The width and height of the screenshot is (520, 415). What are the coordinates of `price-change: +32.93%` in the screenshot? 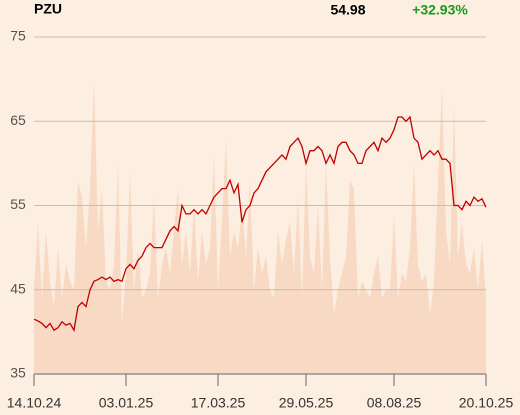 It's located at (440, 10).